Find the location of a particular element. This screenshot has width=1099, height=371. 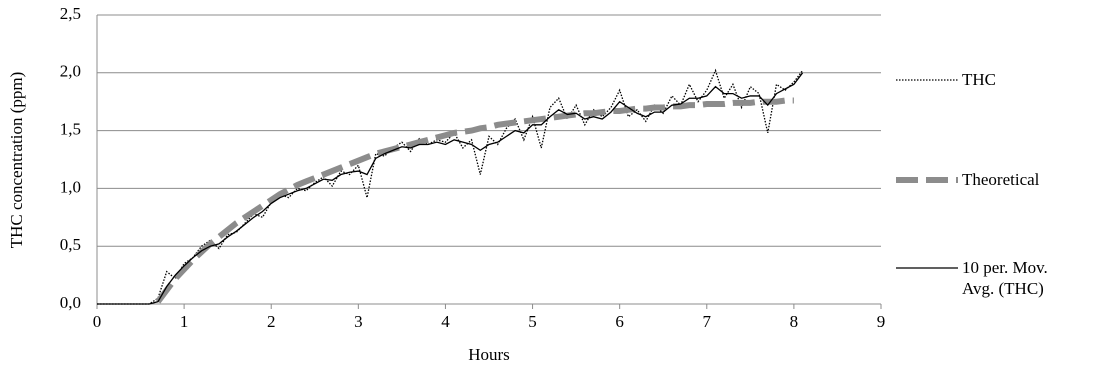

y-tick-label: 0,5 is located at coordinates (70, 244).